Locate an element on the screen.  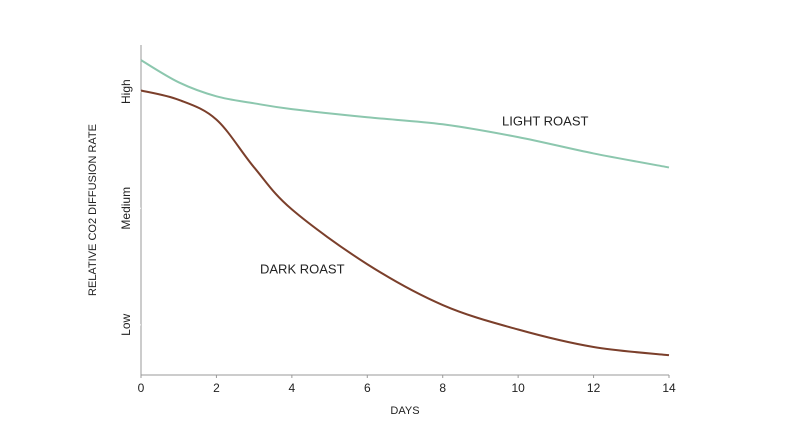
x-tick-label: 10 is located at coordinates (518, 388).